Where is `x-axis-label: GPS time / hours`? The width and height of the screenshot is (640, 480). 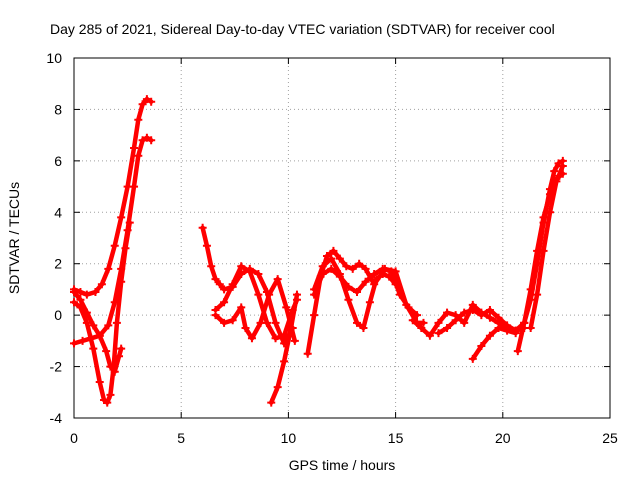 x-axis-label: GPS time / hours is located at coordinates (342, 465).